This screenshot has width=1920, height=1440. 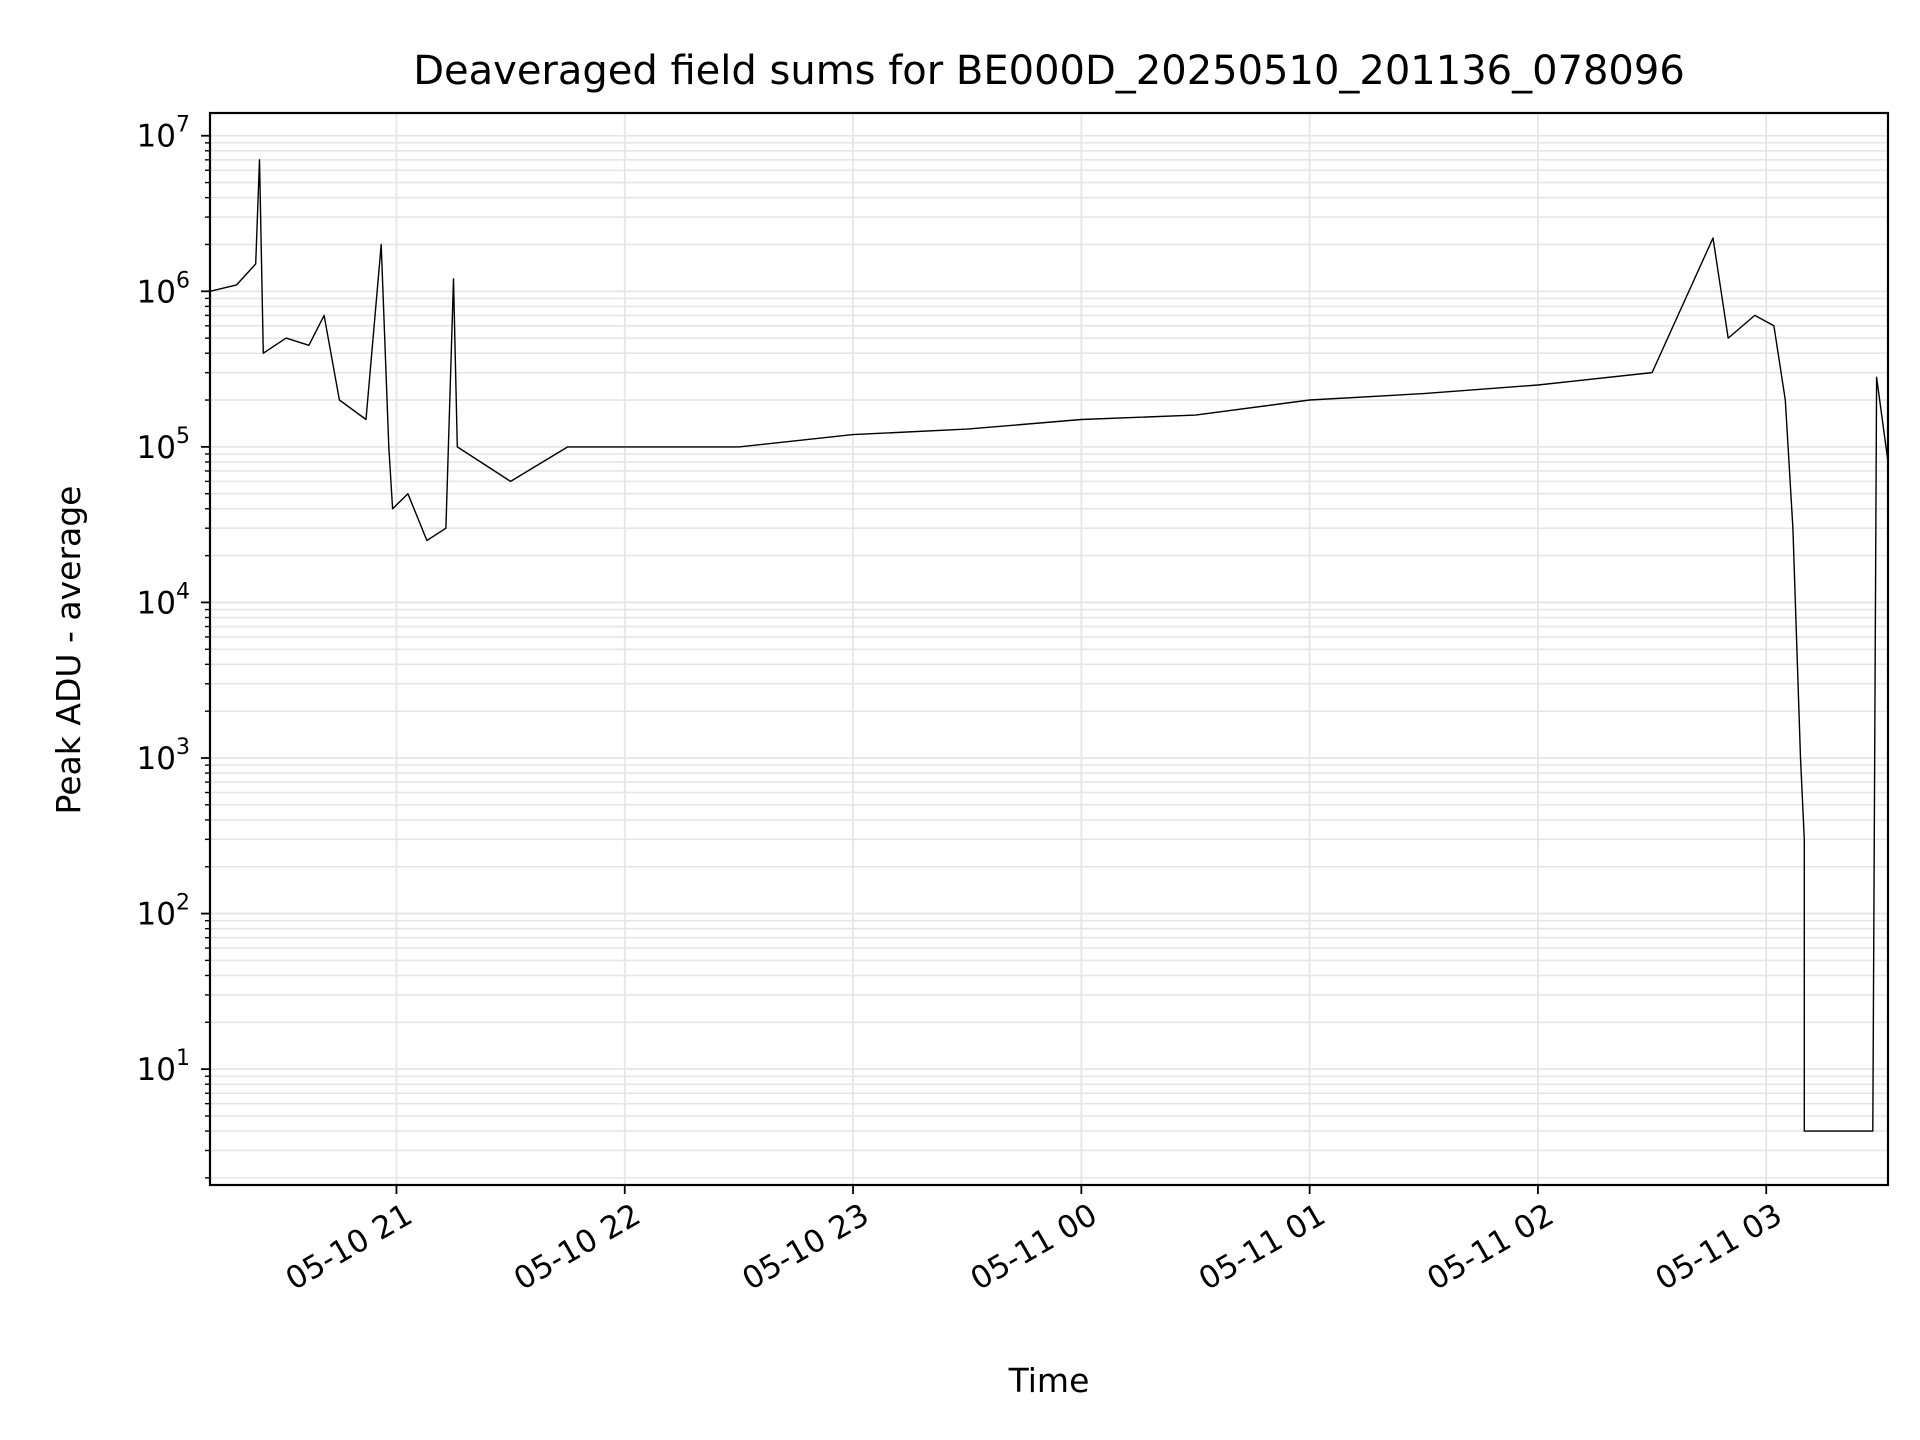 I want to click on x-axis-label: Time, so click(x=1049, y=1380).